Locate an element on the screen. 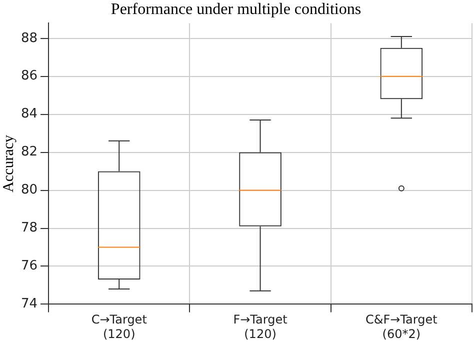 The width and height of the screenshot is (474, 343). y-tick-label: 78 is located at coordinates (29, 228).